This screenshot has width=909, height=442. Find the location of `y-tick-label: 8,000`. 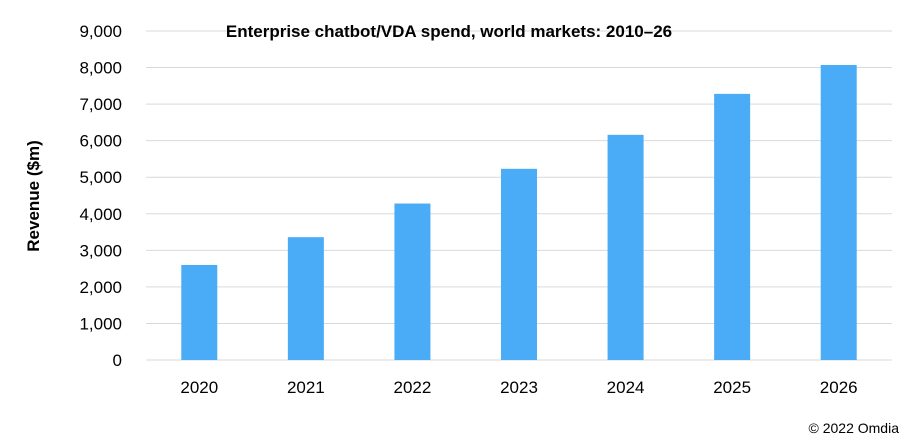

y-tick-label: 8,000 is located at coordinates (100, 68).